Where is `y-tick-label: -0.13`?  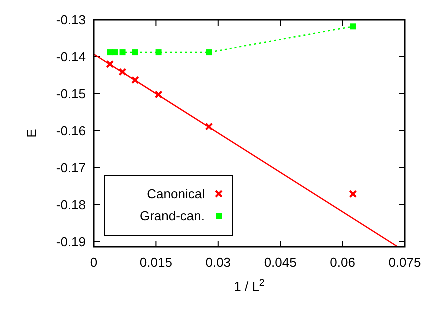 y-tick-label: -0.13 is located at coordinates (71, 20).